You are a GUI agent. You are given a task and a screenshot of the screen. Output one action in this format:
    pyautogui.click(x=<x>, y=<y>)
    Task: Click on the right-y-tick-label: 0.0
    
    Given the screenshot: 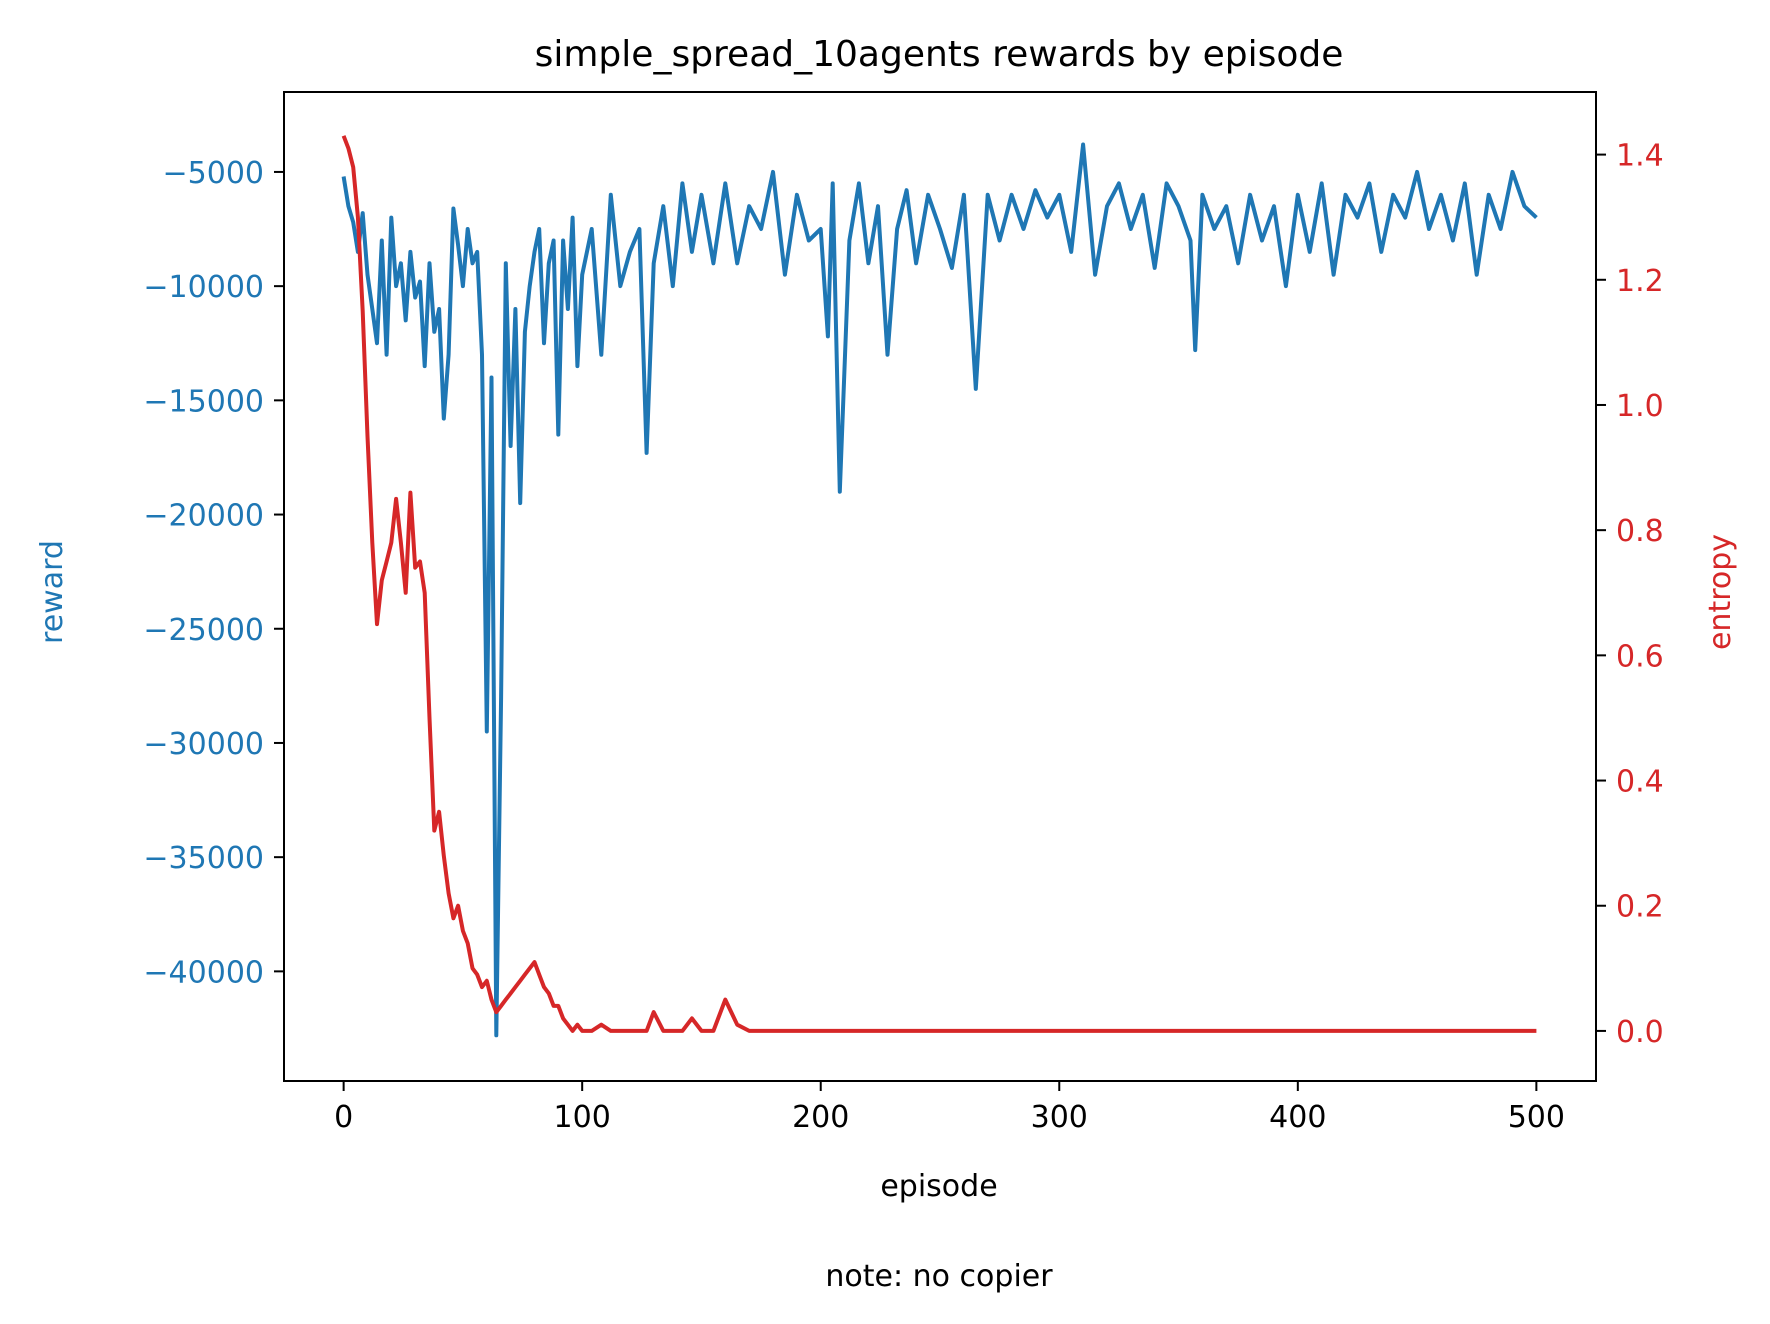 What is the action you would take?
    pyautogui.click(x=1640, y=1032)
    